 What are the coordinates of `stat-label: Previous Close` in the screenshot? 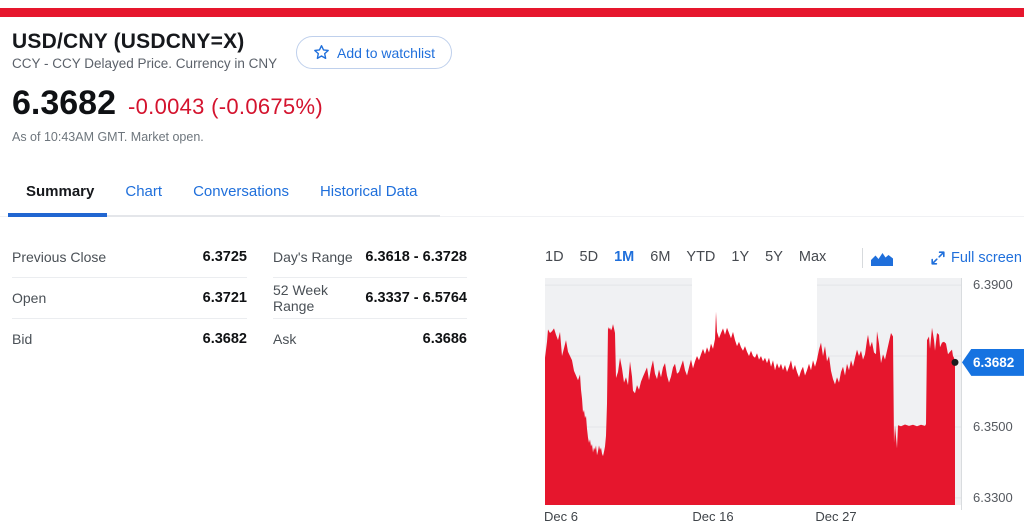 It's located at (59, 257).